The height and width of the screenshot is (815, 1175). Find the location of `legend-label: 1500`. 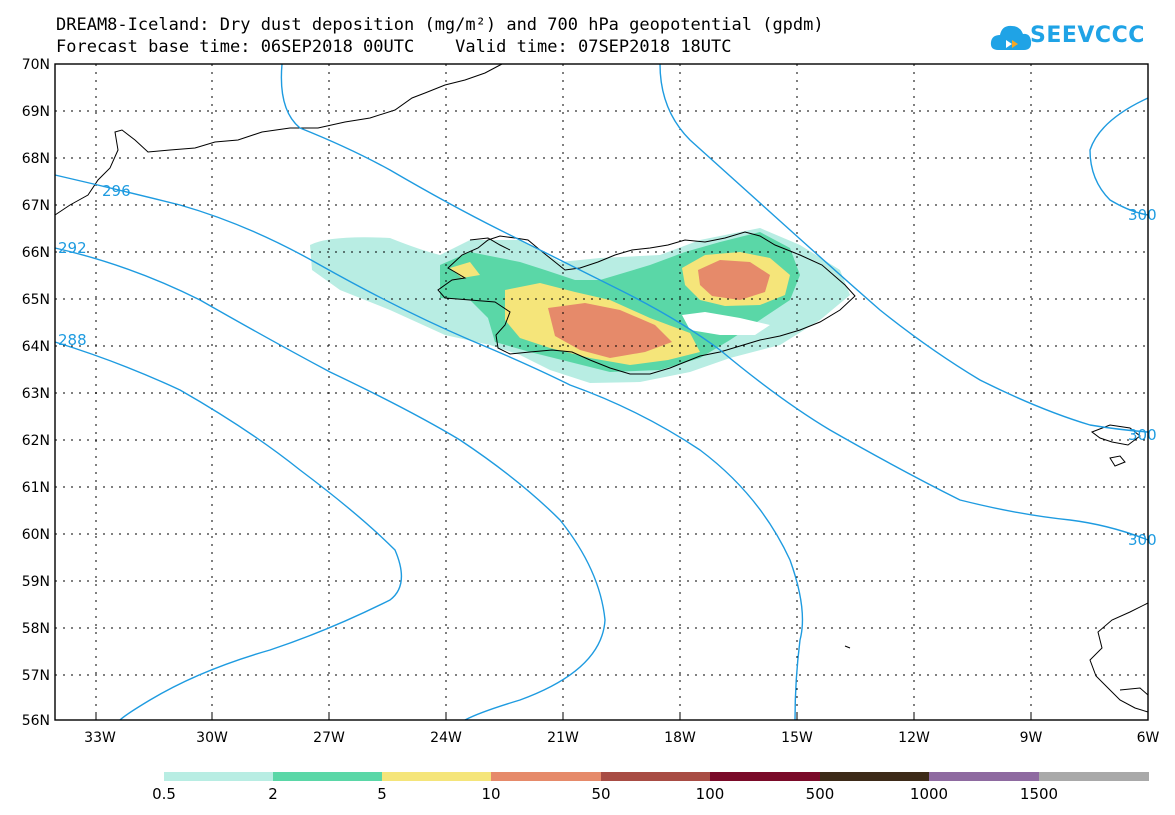

legend-label: 1500 is located at coordinates (1039, 794).